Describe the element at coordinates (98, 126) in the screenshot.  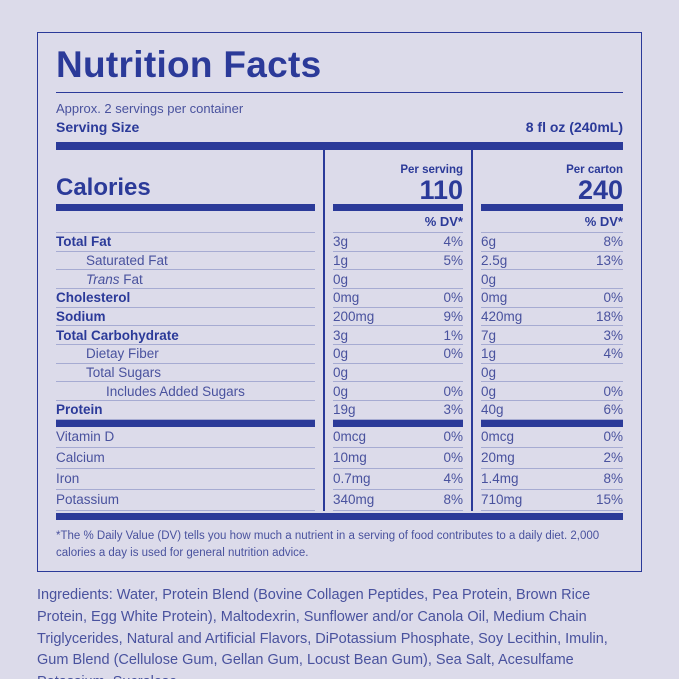
I see `serving-size-label: Serving Size` at that location.